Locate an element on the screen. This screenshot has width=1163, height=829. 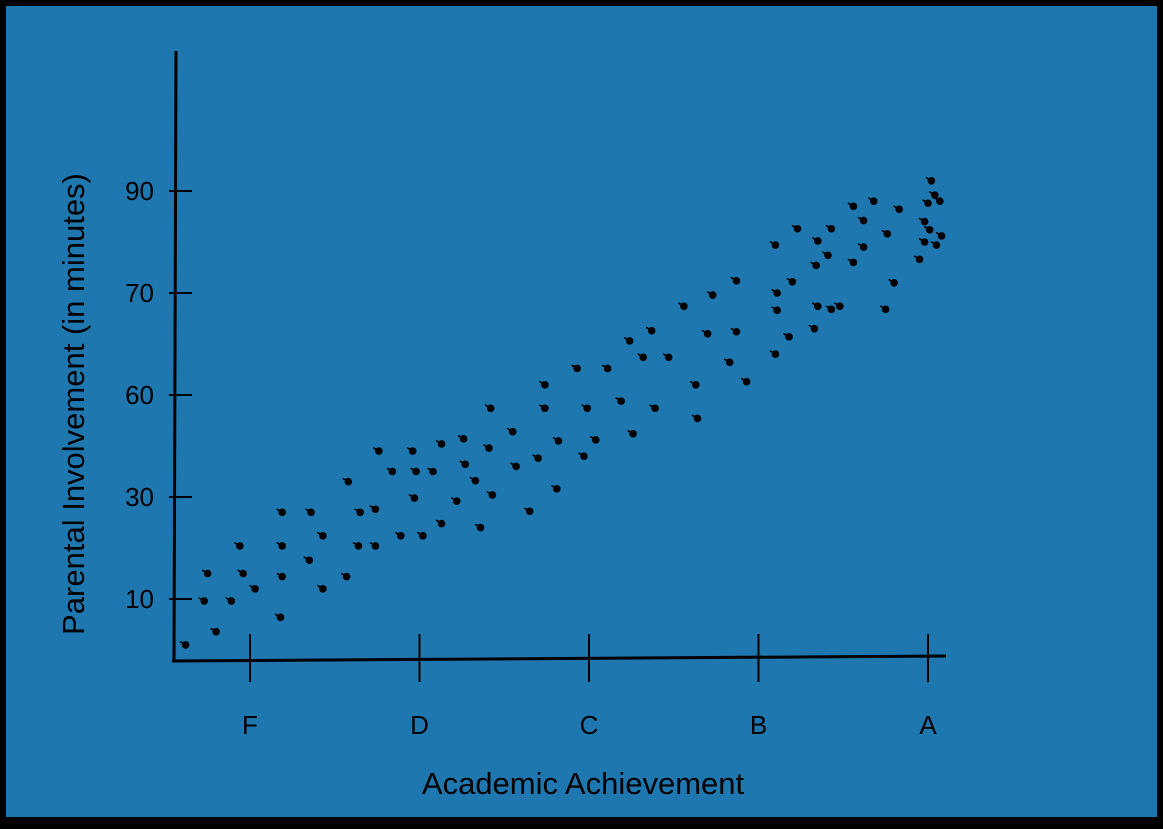
y-tick-label: 30 is located at coordinates (139, 497).